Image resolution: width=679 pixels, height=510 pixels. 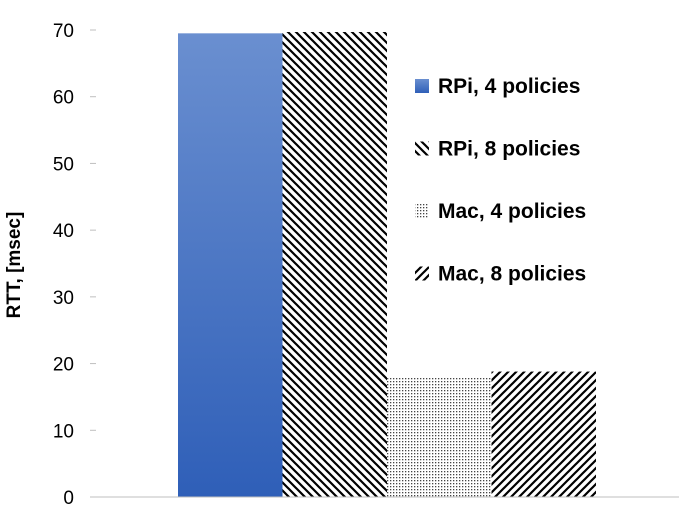 I want to click on y-tick-label: 60, so click(x=63, y=98).